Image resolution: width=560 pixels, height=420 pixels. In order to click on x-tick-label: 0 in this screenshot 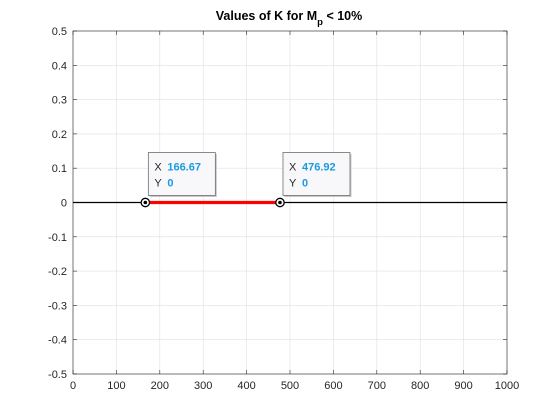, I will do `click(73, 386)`.